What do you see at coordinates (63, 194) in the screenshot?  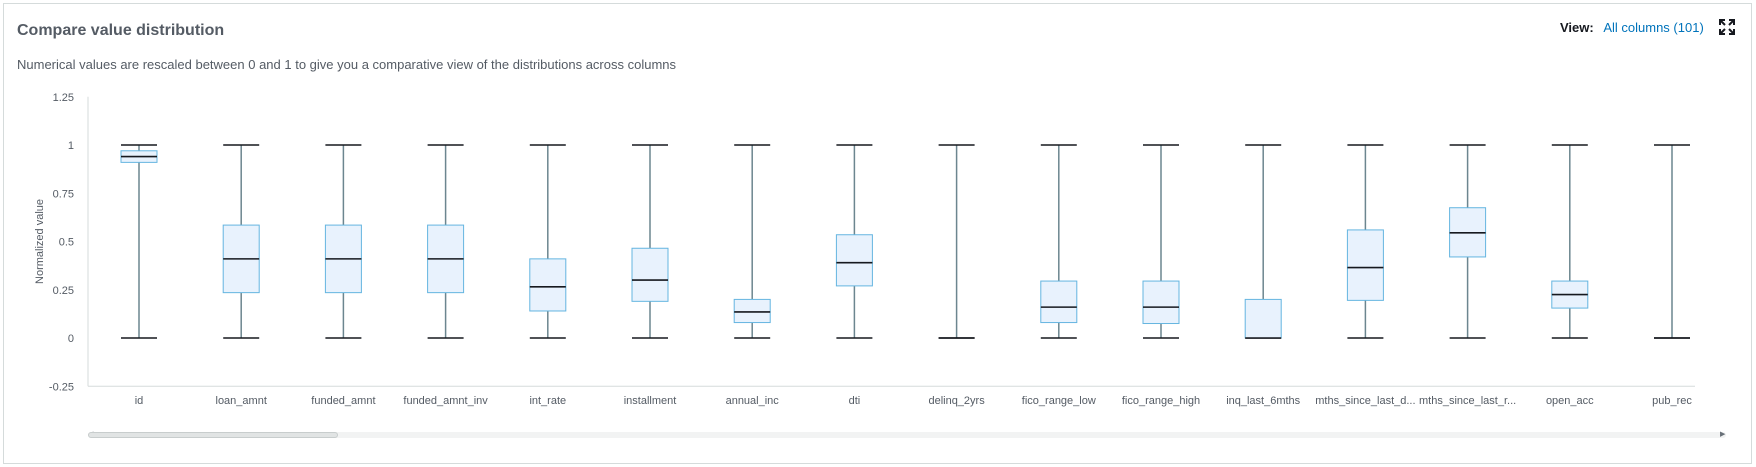 I see `y-tick-label: 0.75` at bounding box center [63, 194].